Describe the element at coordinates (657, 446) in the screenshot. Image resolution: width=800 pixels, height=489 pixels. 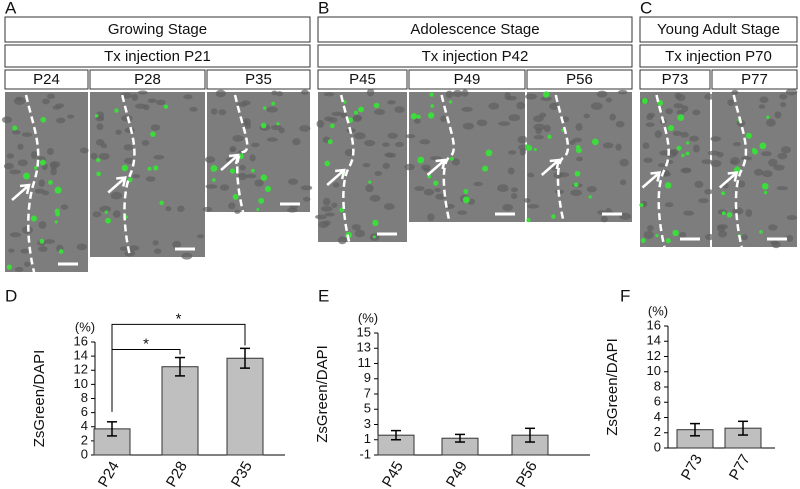
I see `y-tick-label: 0` at that location.